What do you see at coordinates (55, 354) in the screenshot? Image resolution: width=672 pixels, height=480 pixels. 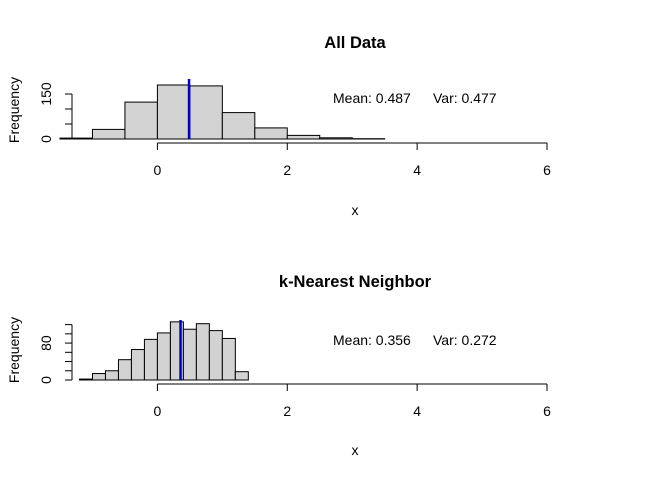 I see `y-ticks: 0 80` at bounding box center [55, 354].